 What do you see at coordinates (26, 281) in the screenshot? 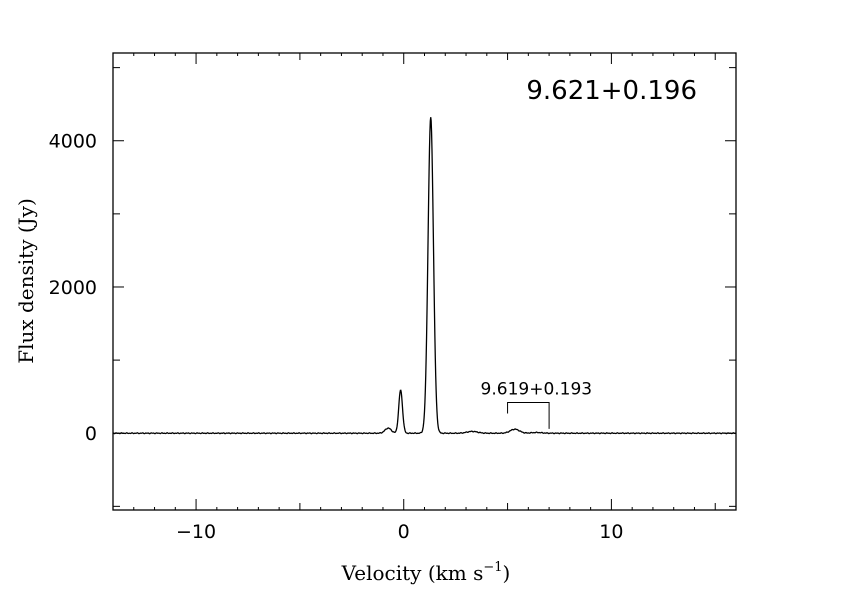
I see `y-axis-title: Flux density (Jy)` at bounding box center [26, 281].